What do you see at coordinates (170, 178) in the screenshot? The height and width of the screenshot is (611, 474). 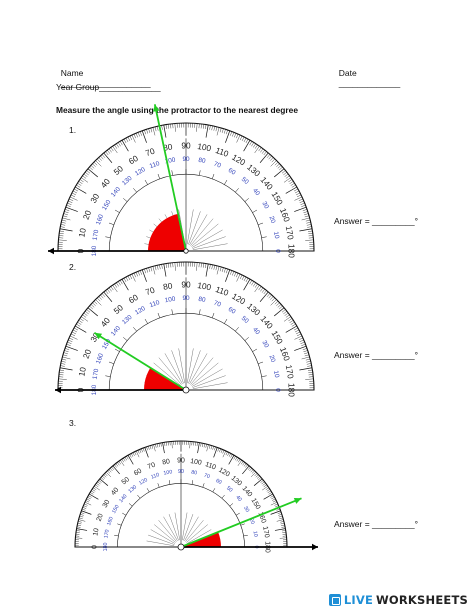 I see `measured-arm` at bounding box center [170, 178].